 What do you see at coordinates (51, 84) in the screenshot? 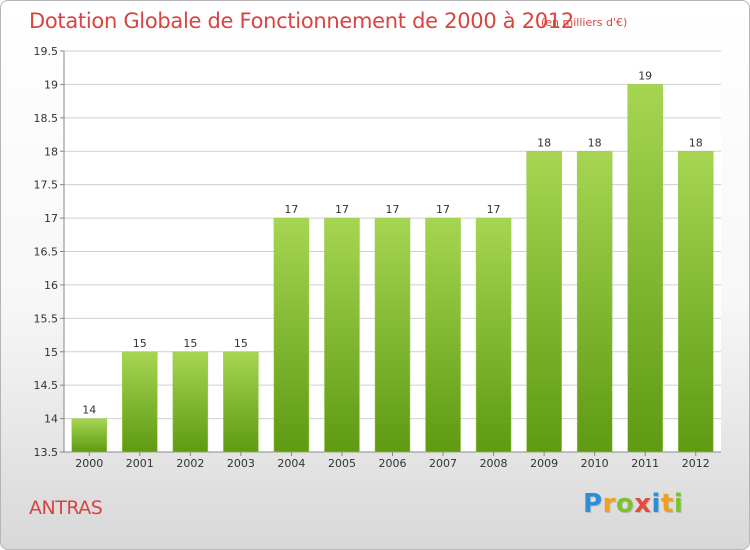
I see `y-tick-label: 19` at bounding box center [51, 84].